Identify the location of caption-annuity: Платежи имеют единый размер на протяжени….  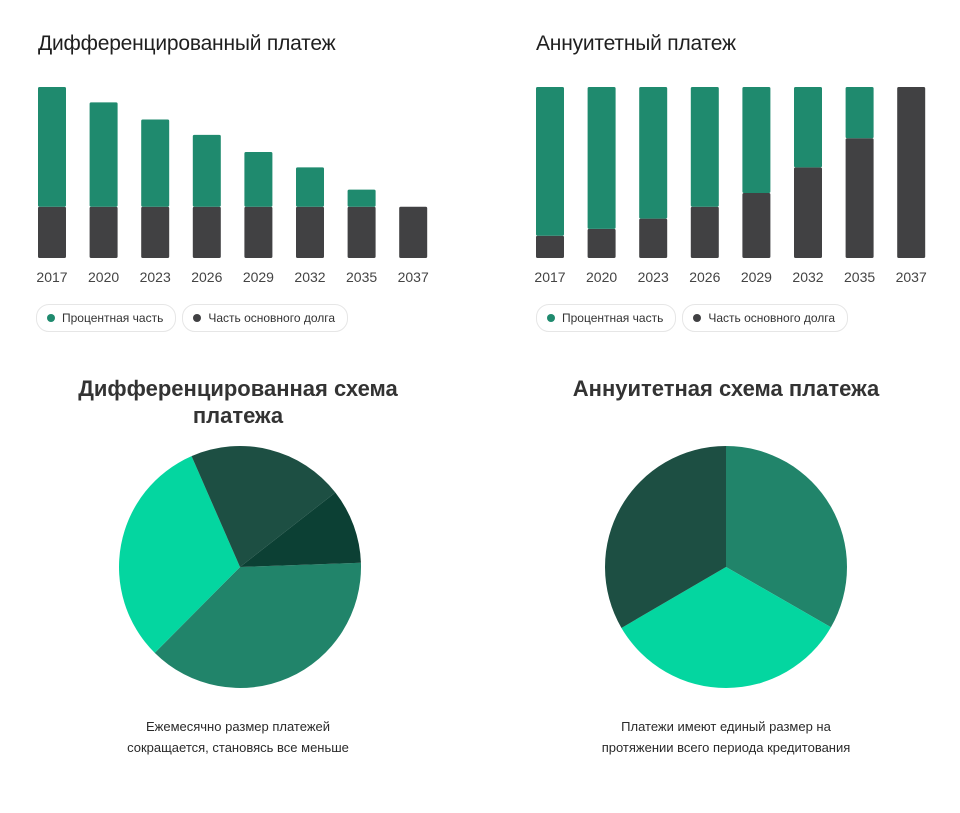
(726, 737).